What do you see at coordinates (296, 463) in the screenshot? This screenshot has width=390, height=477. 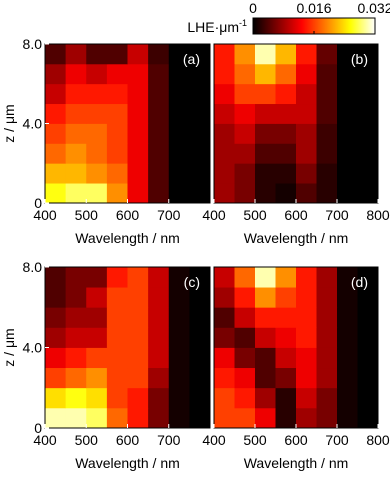 I see `x-axis-label: Wavelength / nm` at bounding box center [296, 463].